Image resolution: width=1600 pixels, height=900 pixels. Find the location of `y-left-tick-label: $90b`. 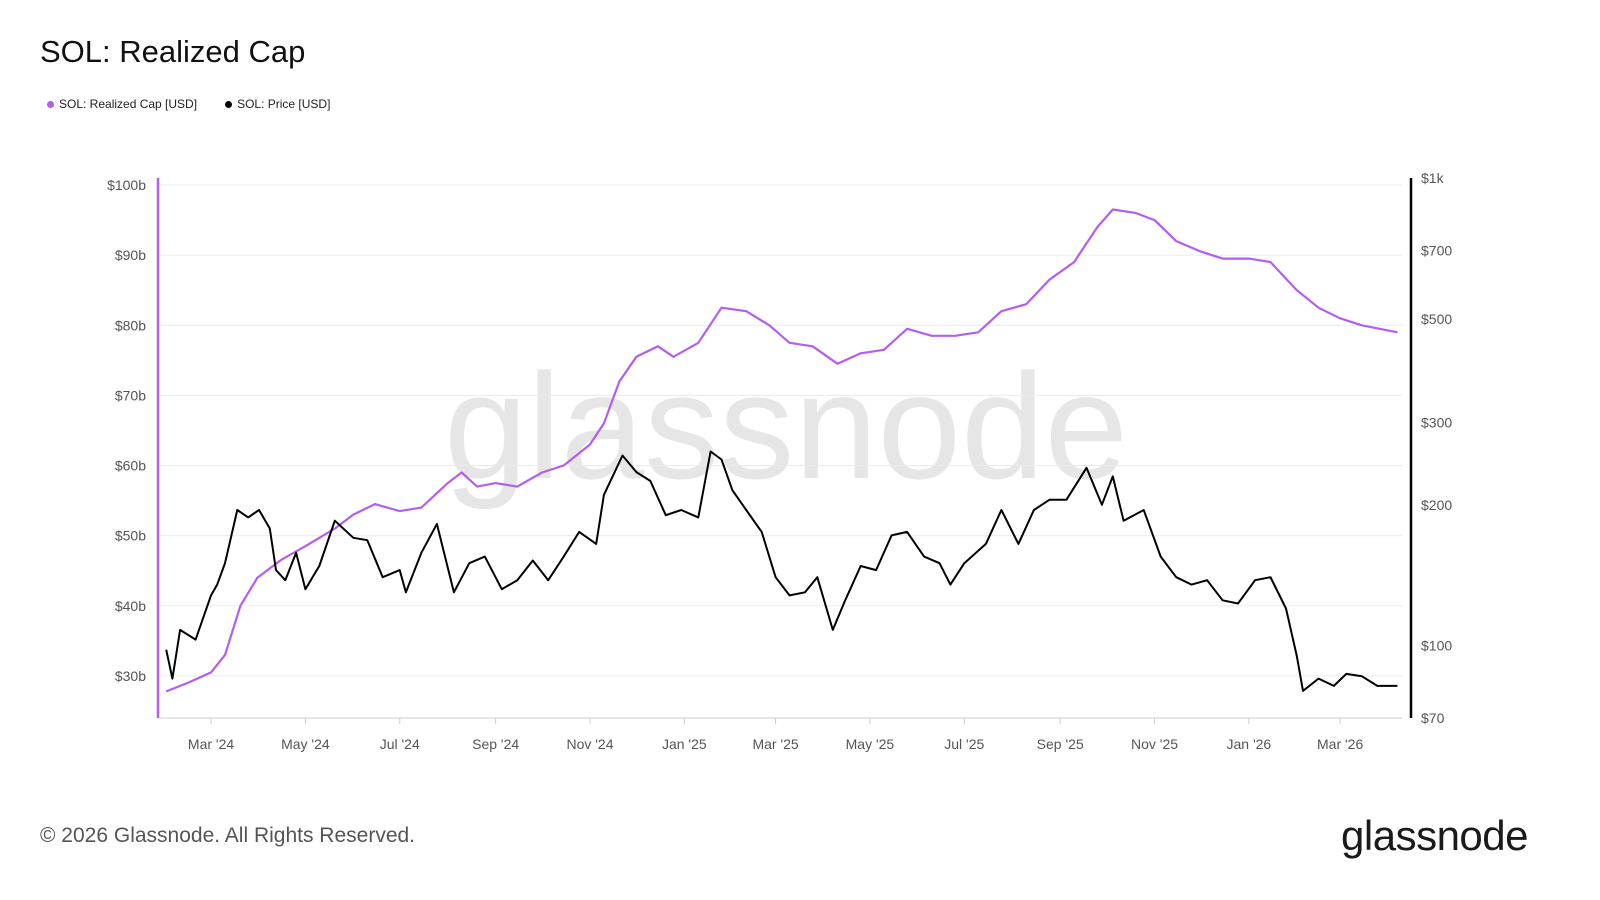

y-left-tick-label: $90b is located at coordinates (130, 255).